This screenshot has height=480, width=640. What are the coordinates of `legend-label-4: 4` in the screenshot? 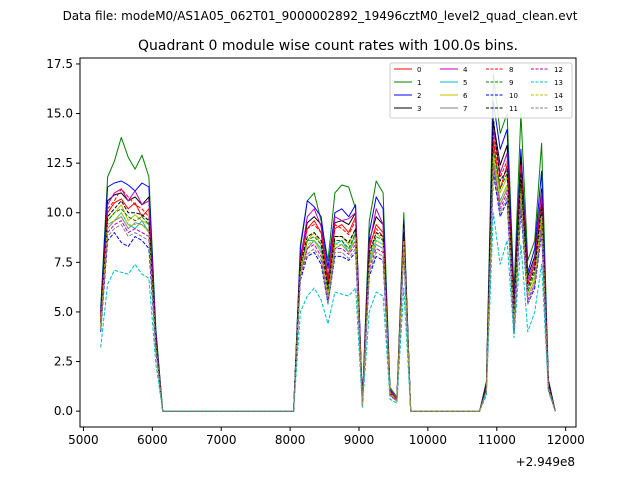 It's located at (465, 70).